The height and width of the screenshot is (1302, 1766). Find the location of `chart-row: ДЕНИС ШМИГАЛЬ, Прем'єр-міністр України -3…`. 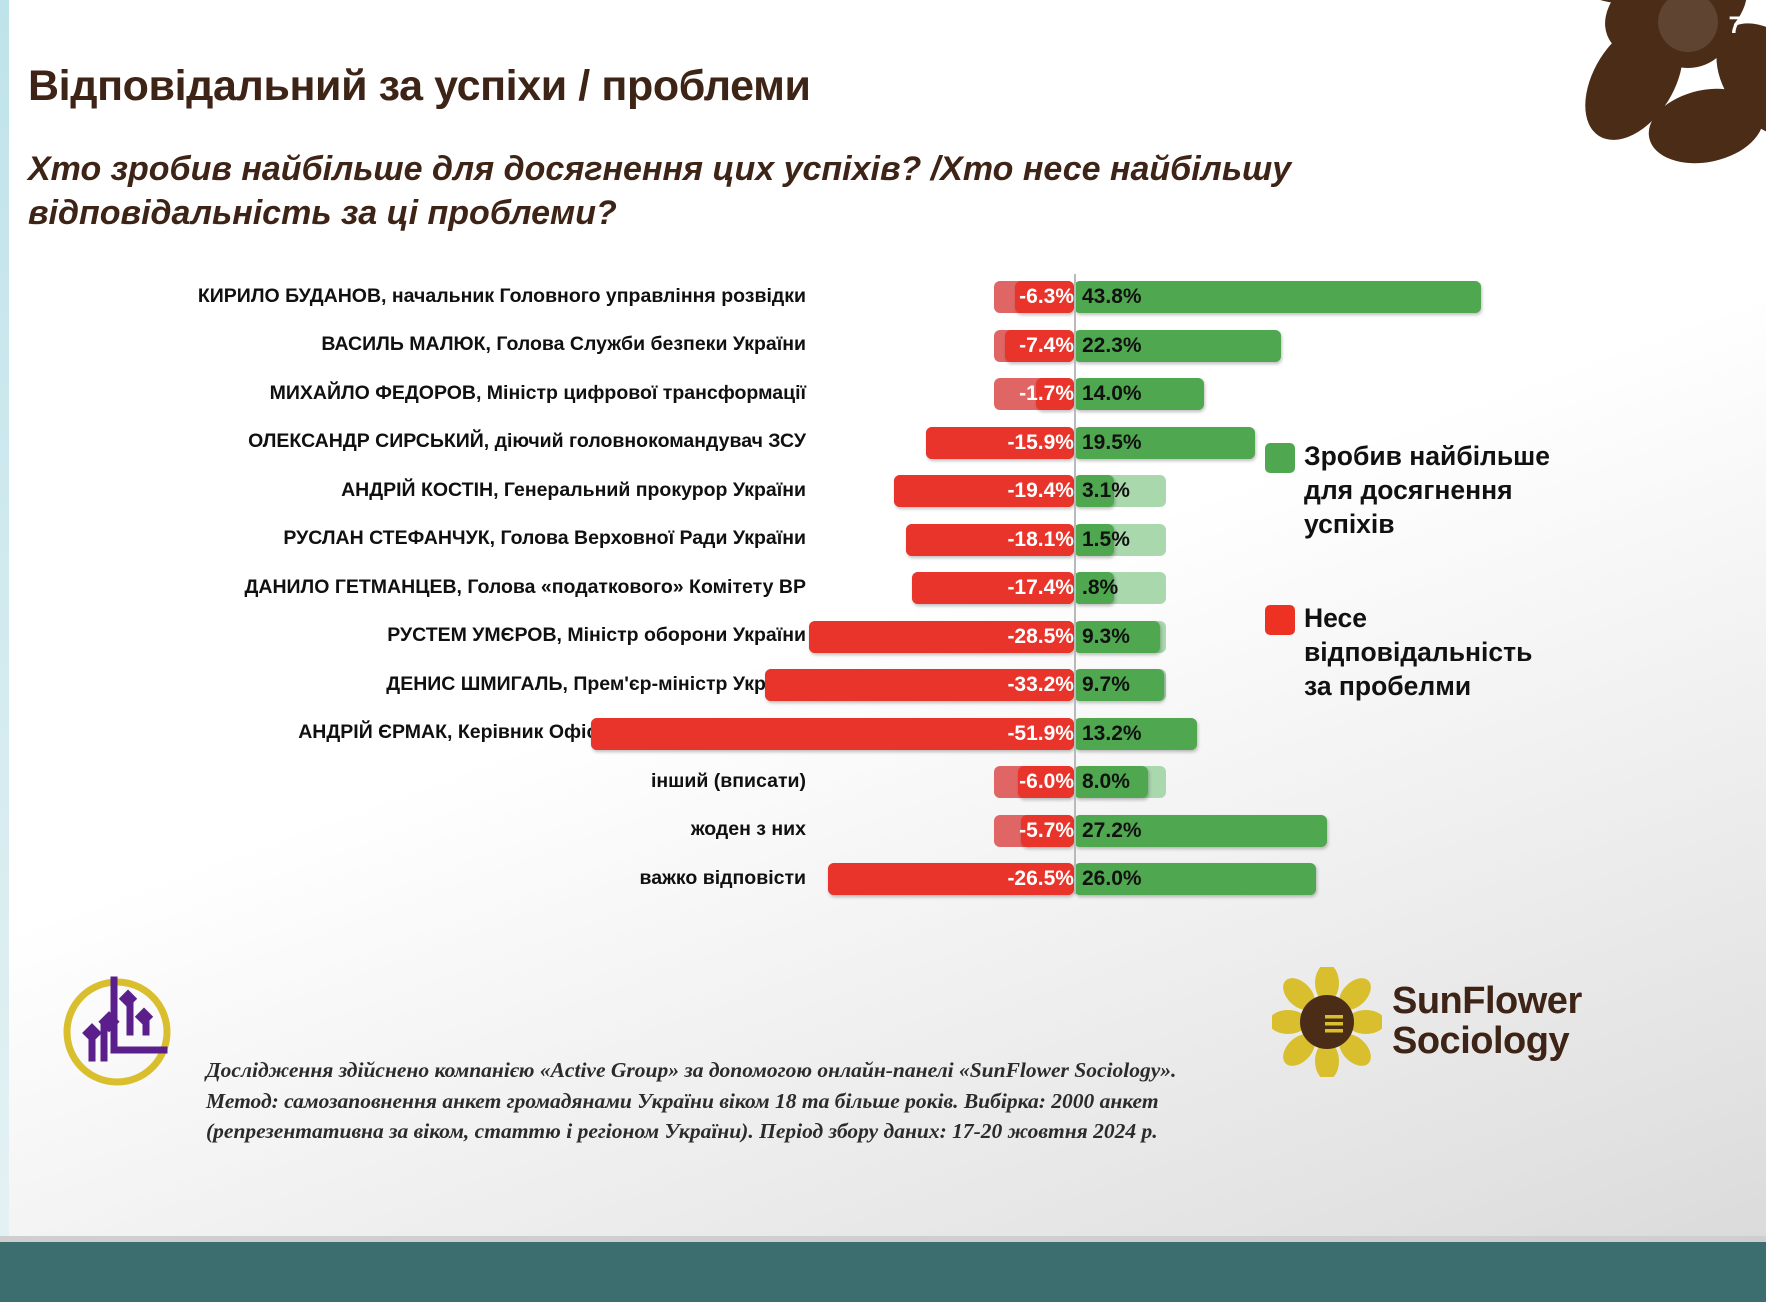

chart-row: ДЕНИС ШМИГАЛЬ, Прем'єр-міністр України -3… is located at coordinates (790, 684).